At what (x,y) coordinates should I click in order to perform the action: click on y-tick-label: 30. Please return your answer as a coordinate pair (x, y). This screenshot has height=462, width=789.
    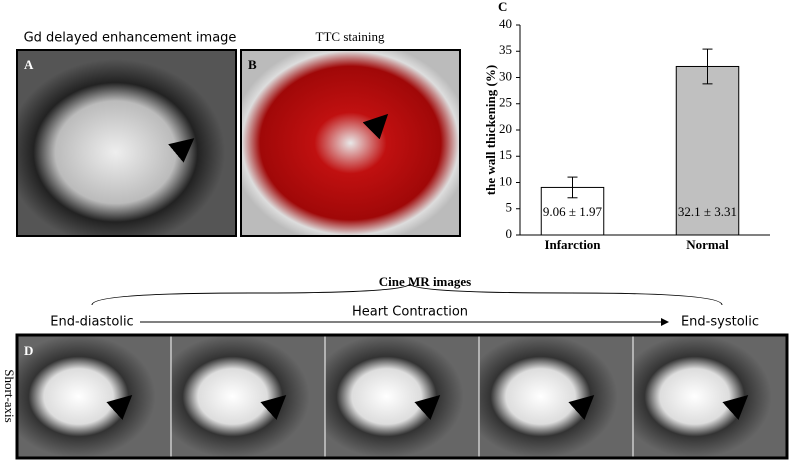
    Looking at the image, I should click on (505, 75).